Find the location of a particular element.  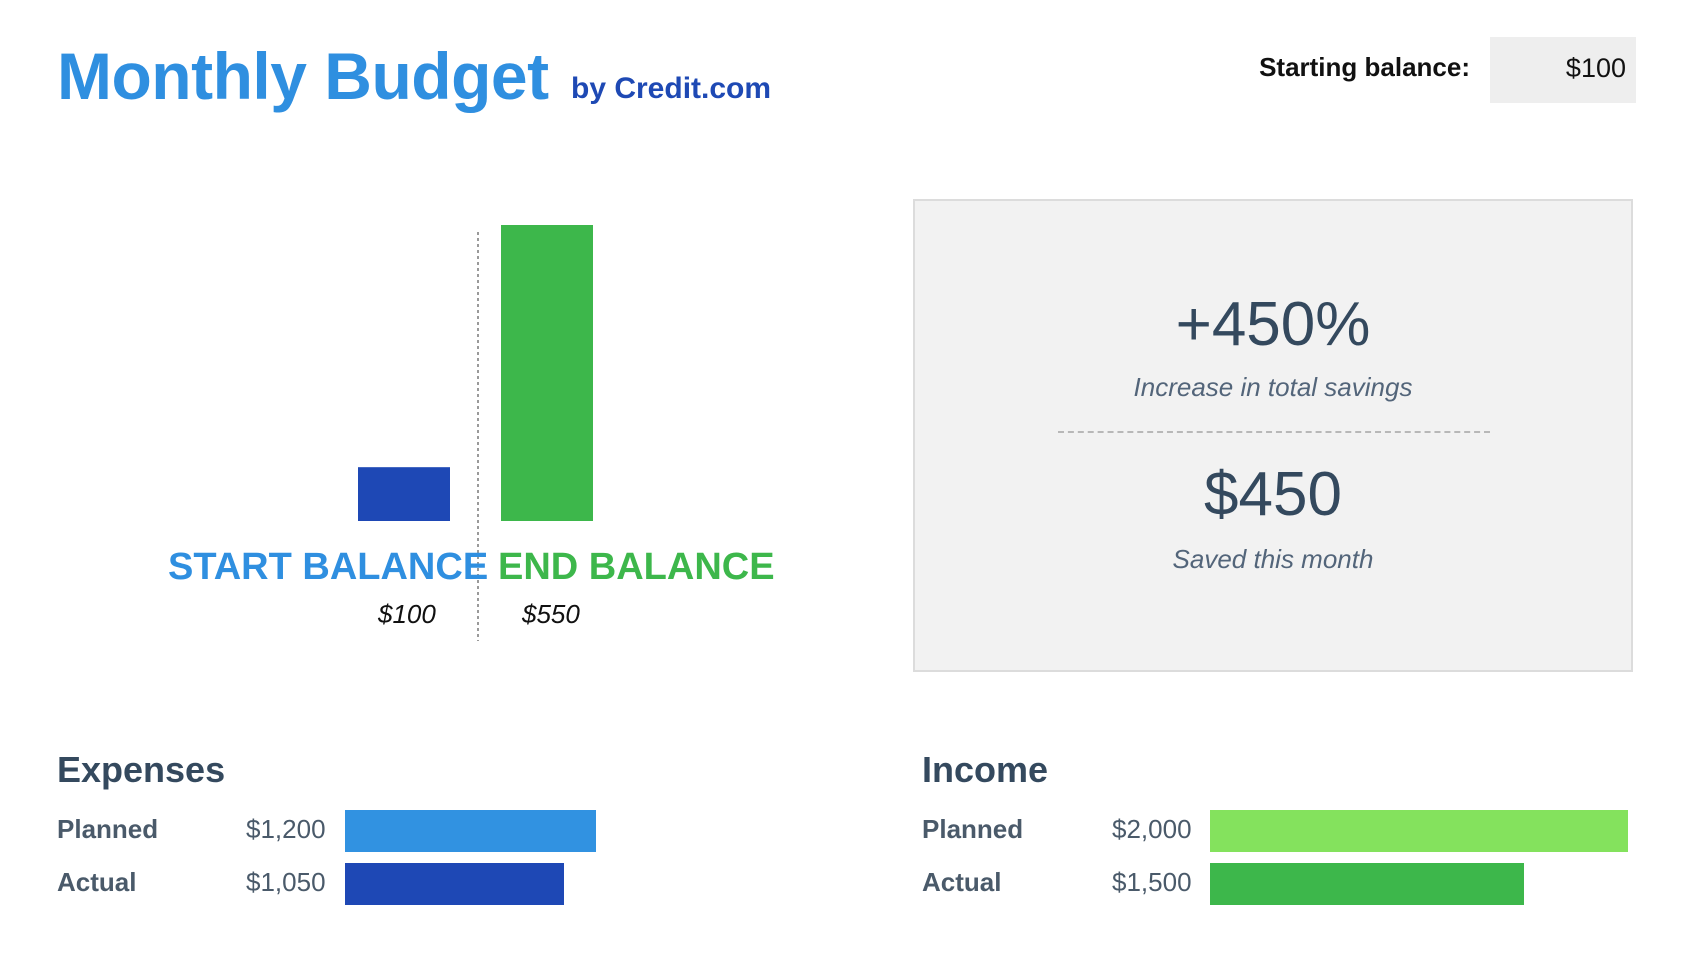

income-actual-value: $1,500 is located at coordinates (1152, 882).